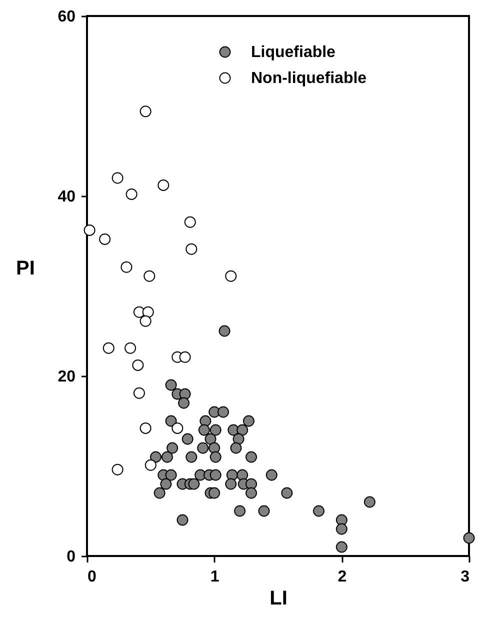  Describe the element at coordinates (67, 17) in the screenshot. I see `y-tick-label: 60` at that location.